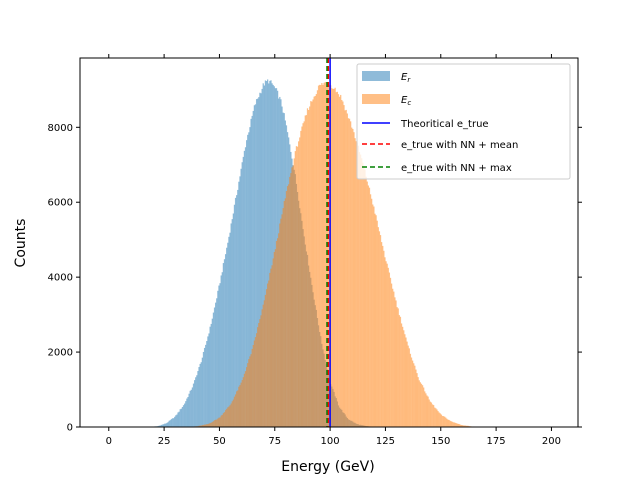  What do you see at coordinates (444, 124) in the screenshot?
I see `legend-label-theoretical: Theoritical e_true` at bounding box center [444, 124].